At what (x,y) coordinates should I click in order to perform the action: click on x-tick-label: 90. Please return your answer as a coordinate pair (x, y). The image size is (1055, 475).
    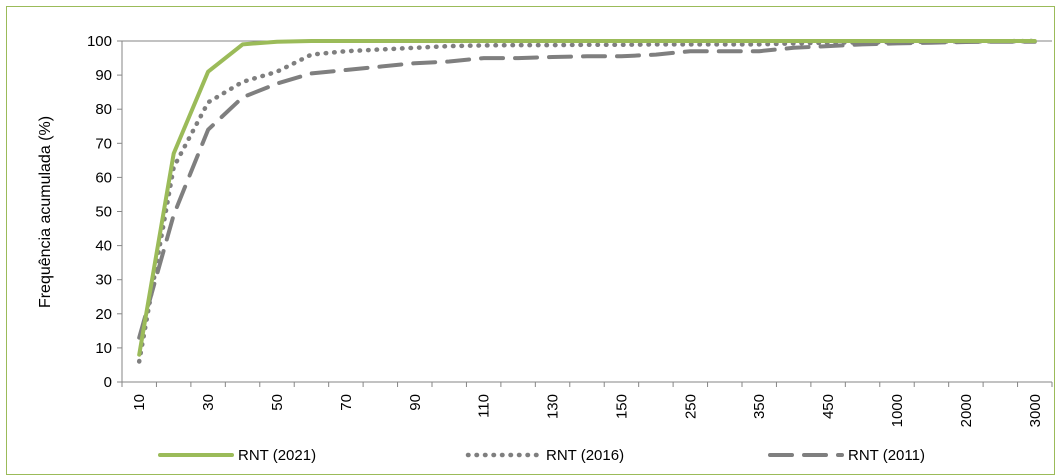
    Looking at the image, I should click on (415, 402).